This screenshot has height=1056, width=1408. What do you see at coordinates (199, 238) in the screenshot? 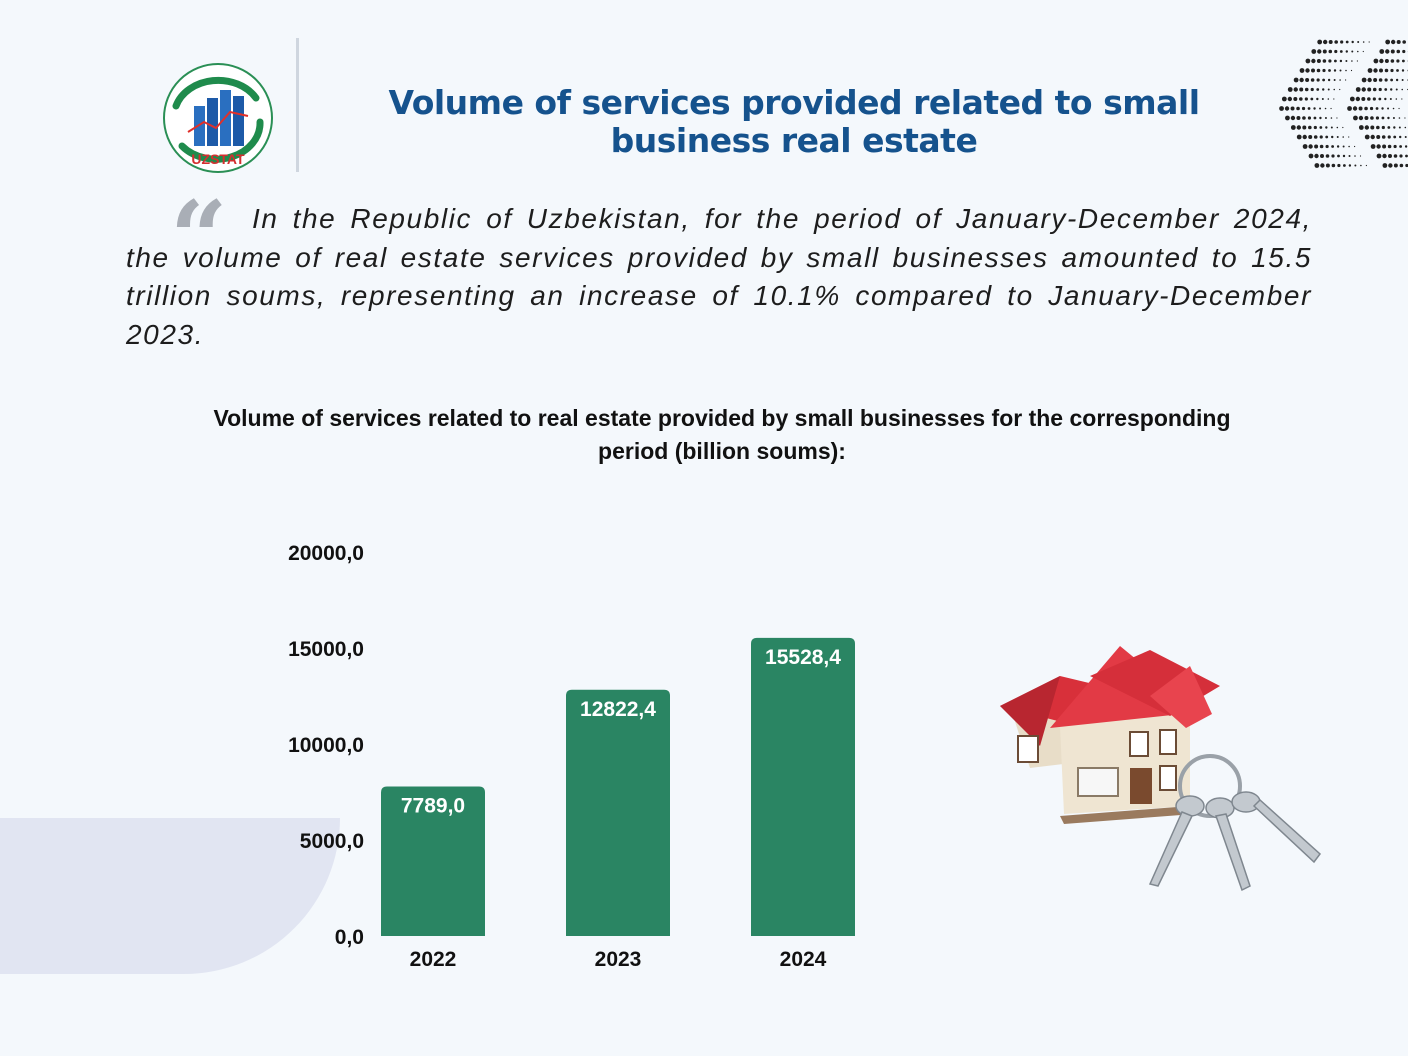
I see `quote-icon: “` at bounding box center [199, 238].